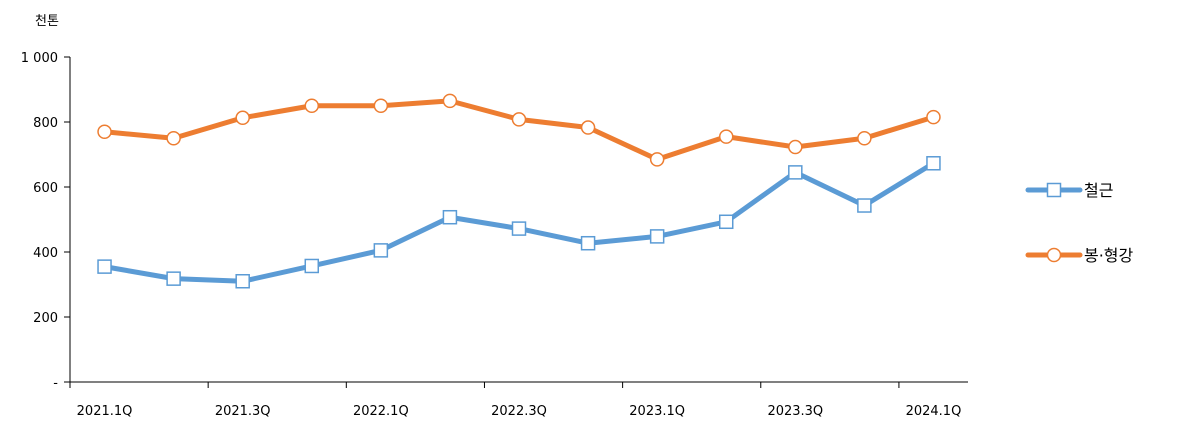 The height and width of the screenshot is (440, 1199). I want to click on y-axis: - 200 400 600 800 1 000, so click(46, 221).